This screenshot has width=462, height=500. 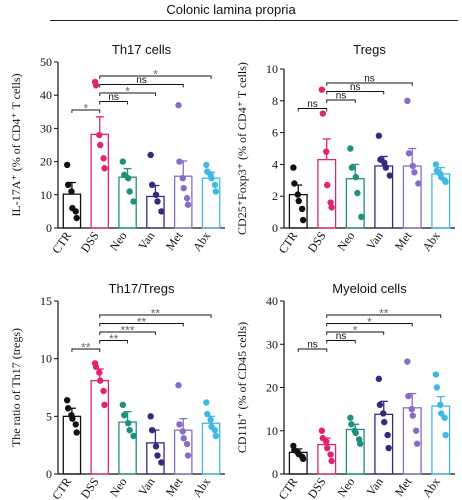 I want to click on panel-title: Th17/Tregs, so click(x=142, y=288).